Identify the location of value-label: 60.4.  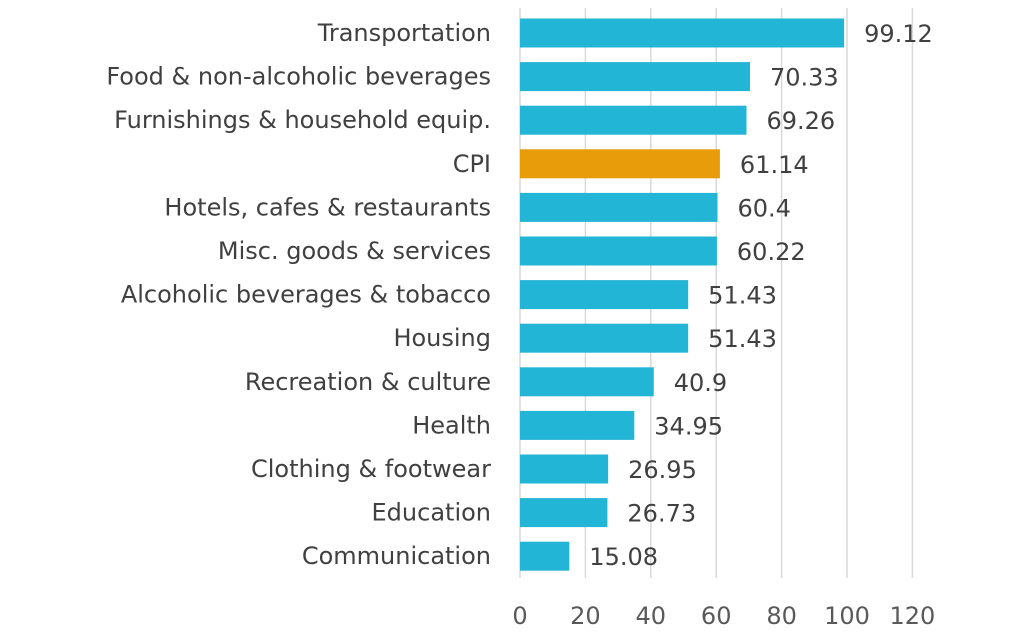
(764, 208).